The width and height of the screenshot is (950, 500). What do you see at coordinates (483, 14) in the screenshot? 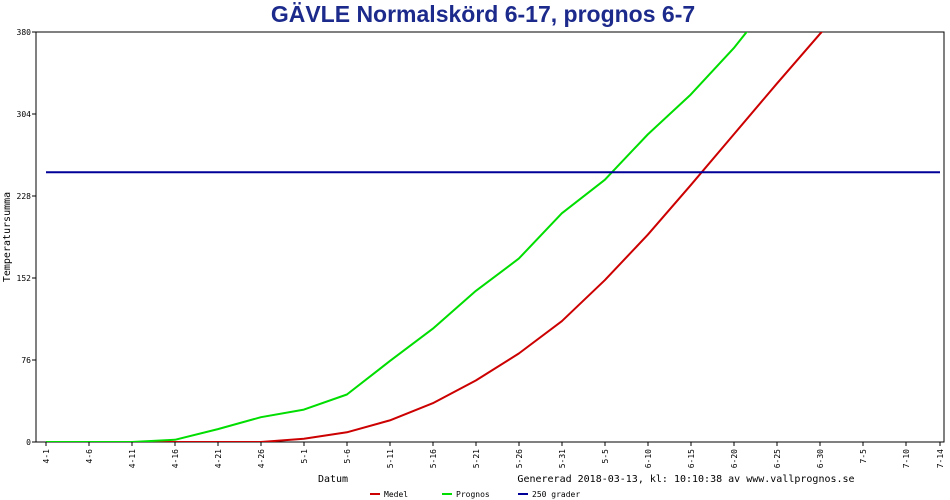
I see `chart-title: GÄVLE Normalskörd 6-17, prognos 6-7` at bounding box center [483, 14].